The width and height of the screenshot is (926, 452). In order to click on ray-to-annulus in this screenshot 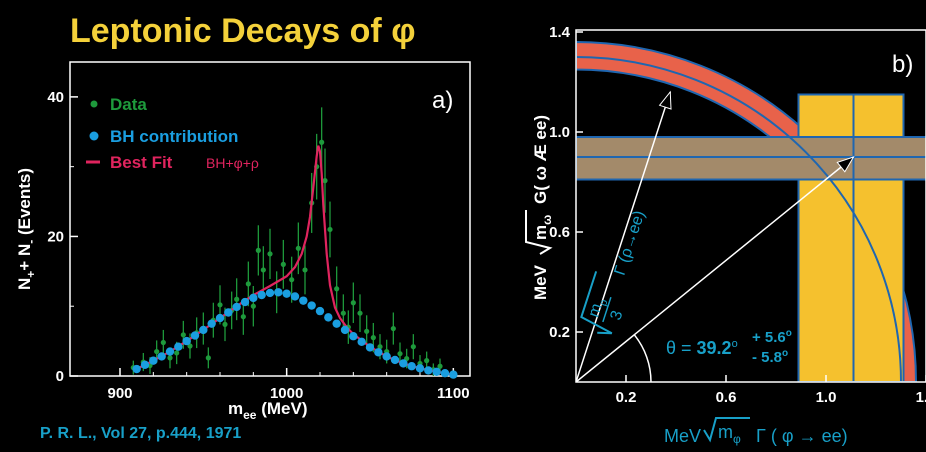, I will do `click(623, 236)`.